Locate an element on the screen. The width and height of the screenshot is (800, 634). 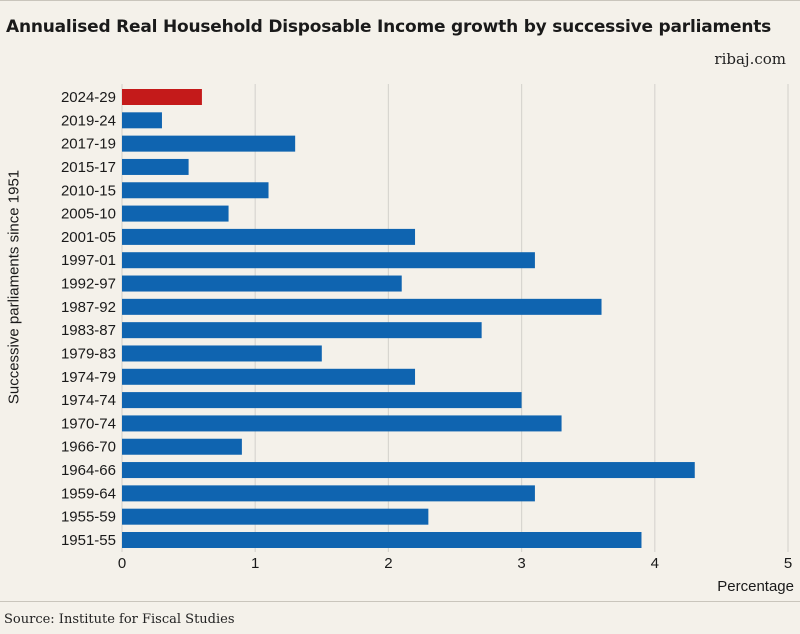
category-label-1974-74: 1974-74 is located at coordinates (88, 400).